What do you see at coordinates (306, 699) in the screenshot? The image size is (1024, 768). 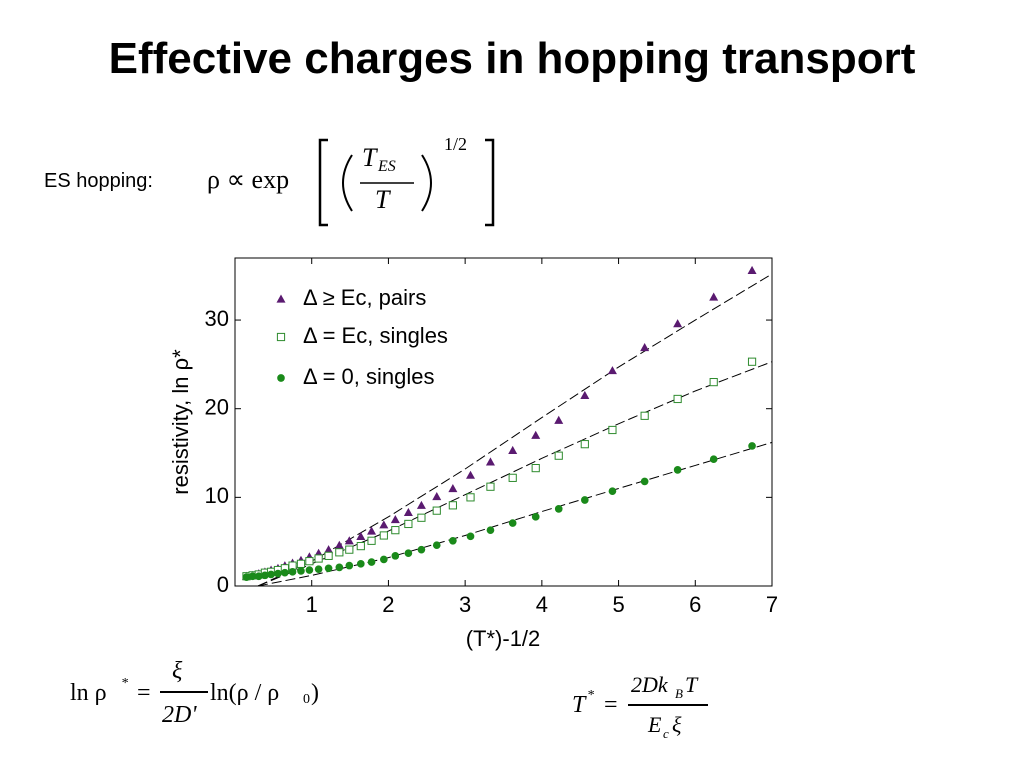 I see `formula-sub: 0` at bounding box center [306, 699].